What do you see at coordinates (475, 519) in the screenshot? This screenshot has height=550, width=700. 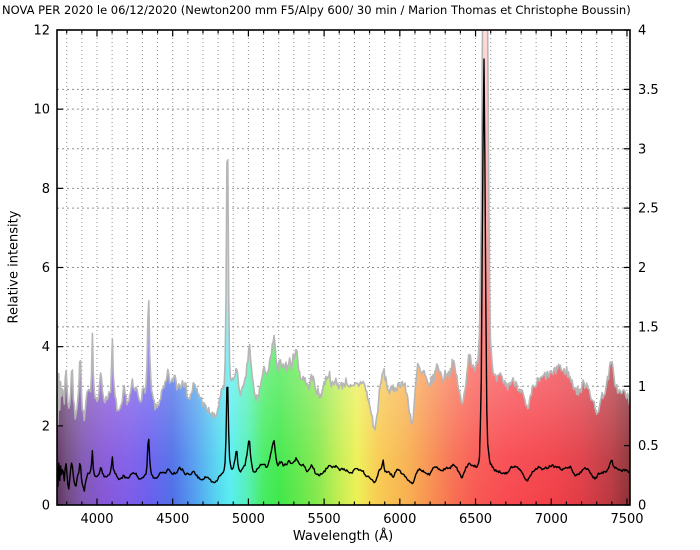 I see `x-tick-label: 6500` at bounding box center [475, 519].